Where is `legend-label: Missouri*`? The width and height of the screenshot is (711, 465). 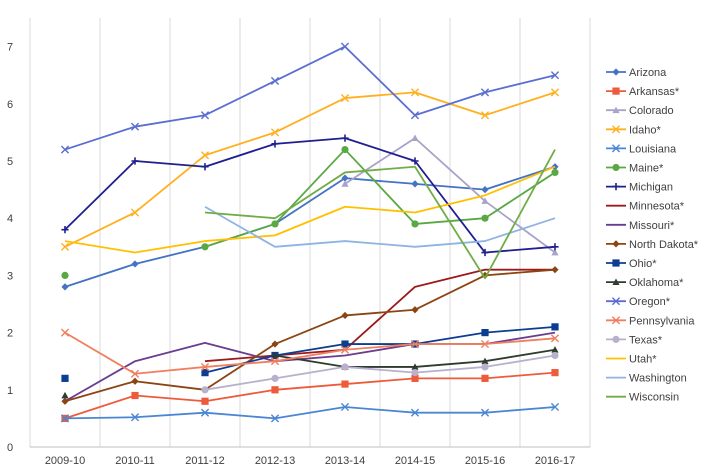
legend-label: Missouri* is located at coordinates (652, 226).